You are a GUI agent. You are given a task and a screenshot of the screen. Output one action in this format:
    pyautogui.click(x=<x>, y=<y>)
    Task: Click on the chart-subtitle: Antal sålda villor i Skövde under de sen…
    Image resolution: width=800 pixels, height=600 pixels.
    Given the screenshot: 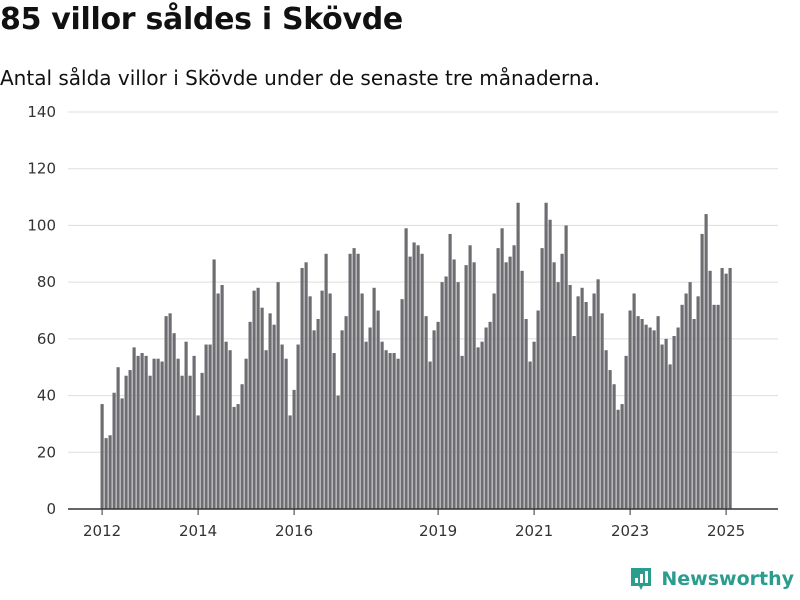 What is the action you would take?
    pyautogui.click(x=300, y=78)
    